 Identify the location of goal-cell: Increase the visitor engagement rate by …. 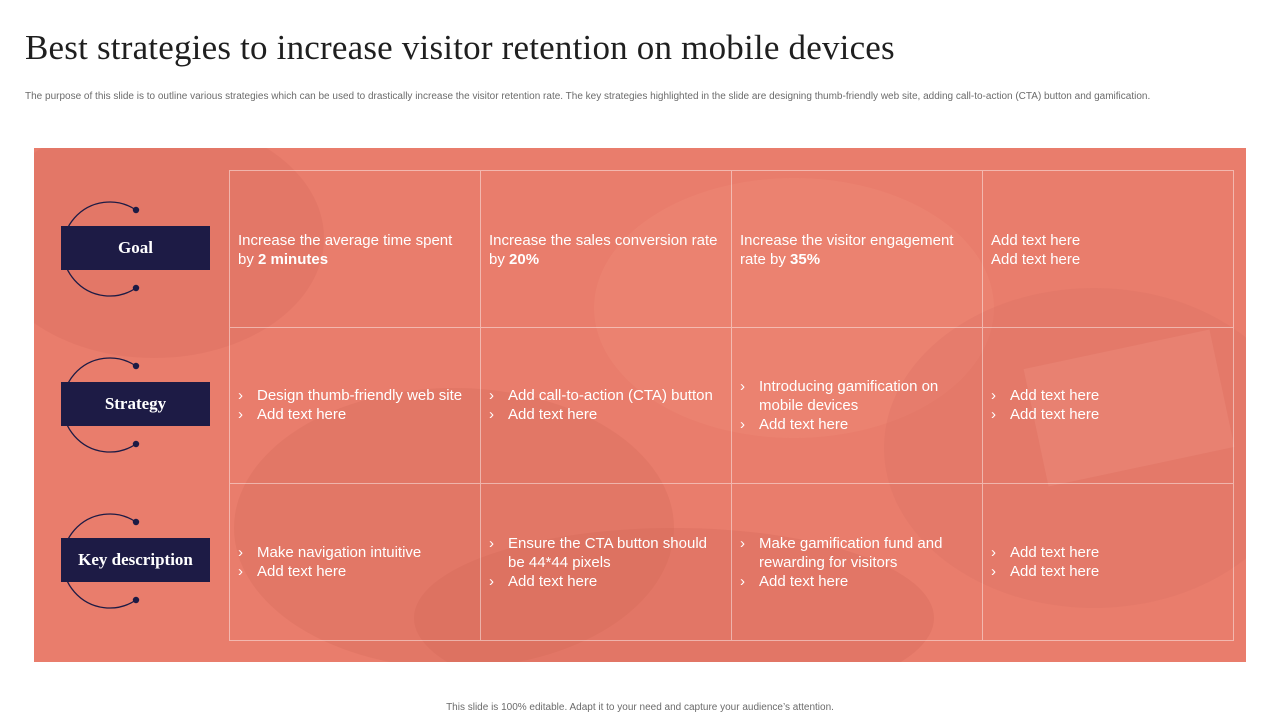
(857, 249).